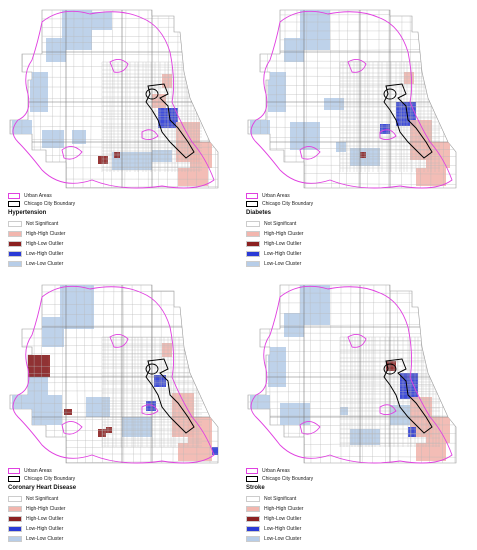 The height and width of the screenshot is (550, 477). What do you see at coordinates (255, 488) in the screenshot?
I see `legend-title: Stroke` at bounding box center [255, 488].